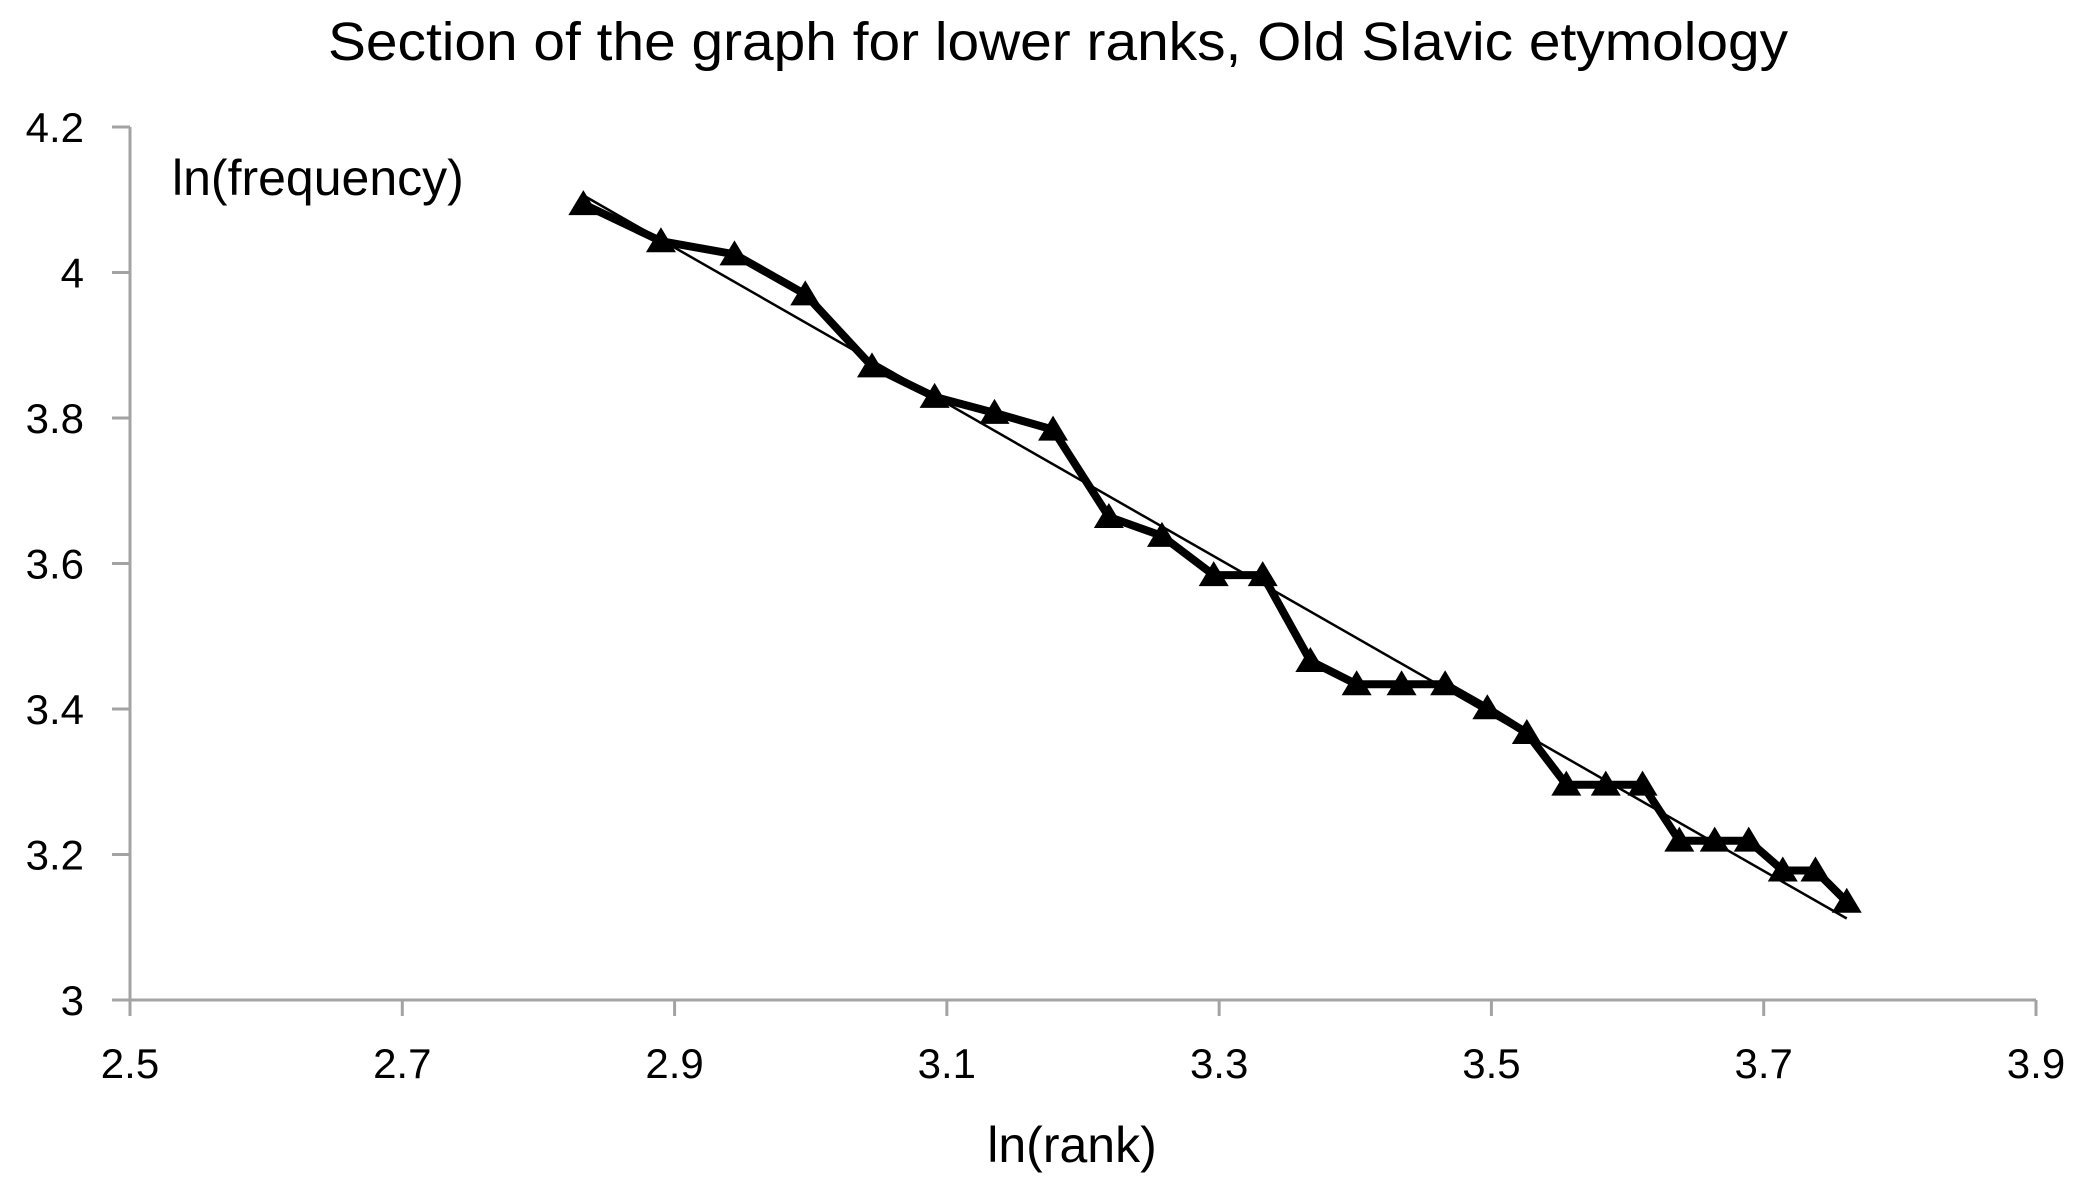 This screenshot has width=2076, height=1196. I want to click on y-tick-label: 4.2, so click(55, 127).